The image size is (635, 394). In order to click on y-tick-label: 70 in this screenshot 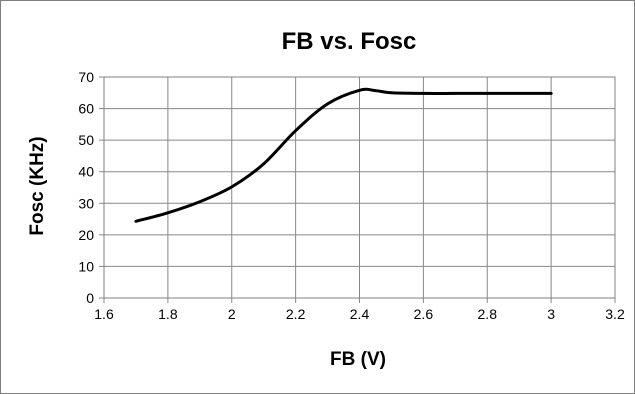, I will do `click(86, 77)`.